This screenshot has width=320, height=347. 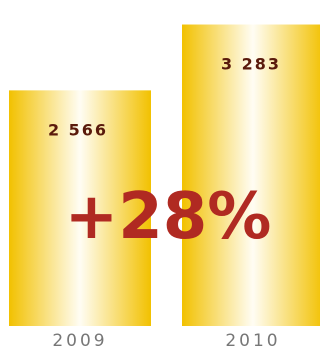 What do you see at coordinates (168, 217) in the screenshot?
I see `percent-change-annotation: +28%` at bounding box center [168, 217].